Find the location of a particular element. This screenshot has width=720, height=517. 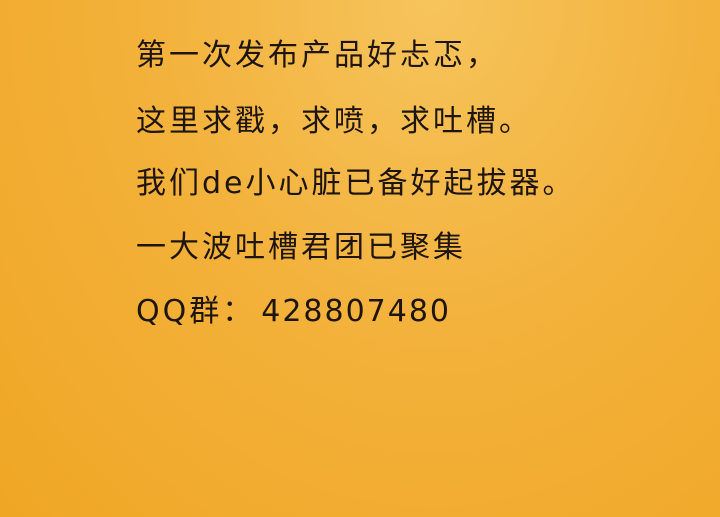

qq-group-label: QQ群： is located at coordinates (196, 311).